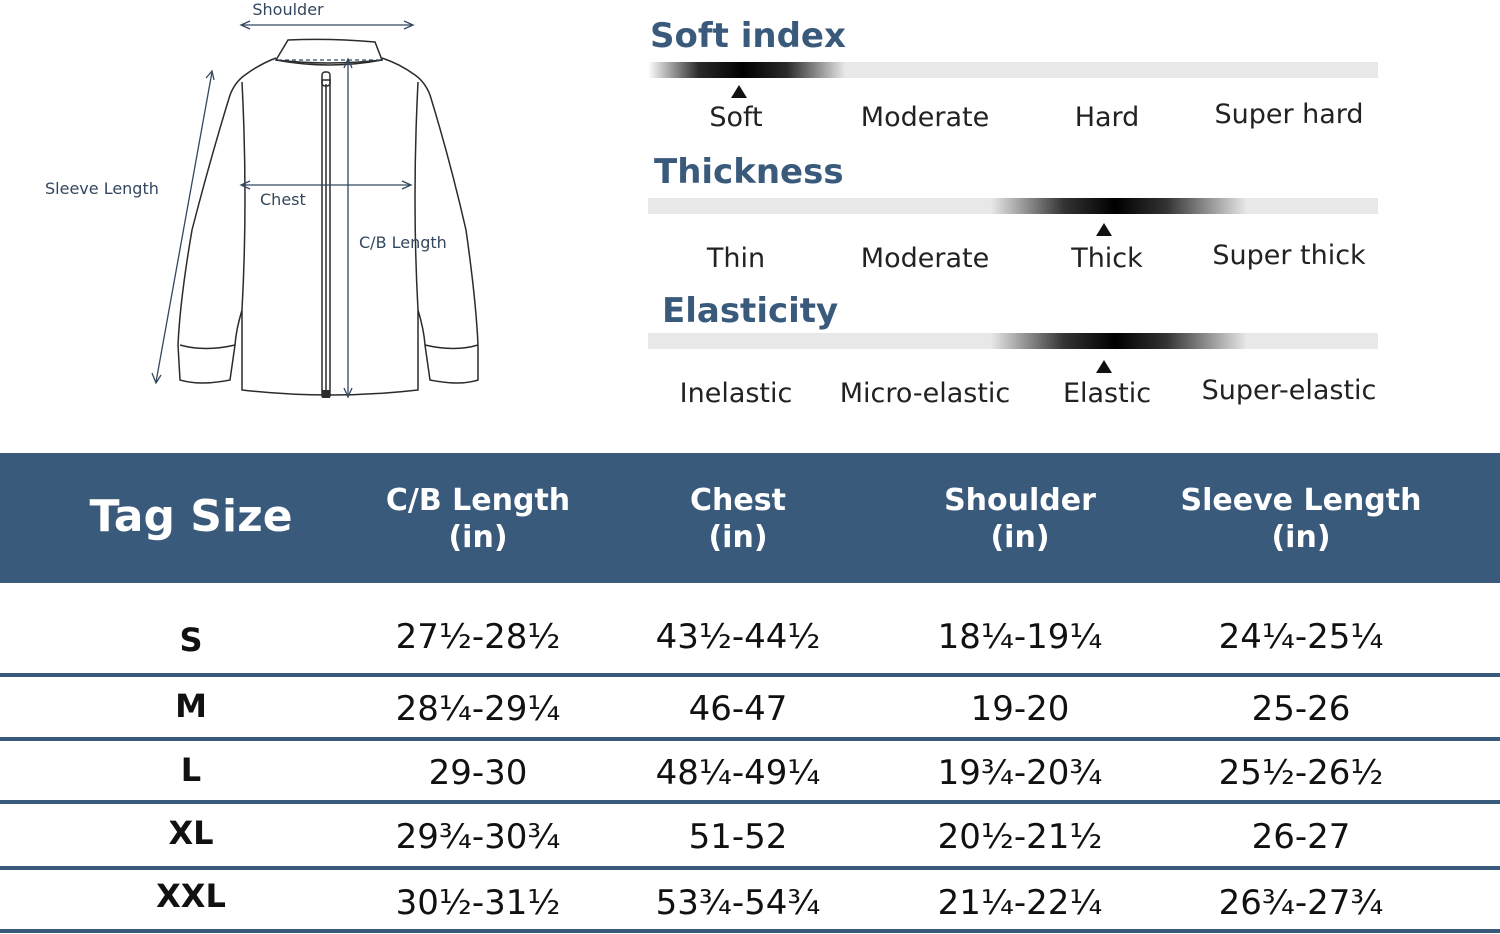 The width and height of the screenshot is (1500, 934). Describe the element at coordinates (1013, 206) in the screenshot. I see `thickness-bar` at that location.